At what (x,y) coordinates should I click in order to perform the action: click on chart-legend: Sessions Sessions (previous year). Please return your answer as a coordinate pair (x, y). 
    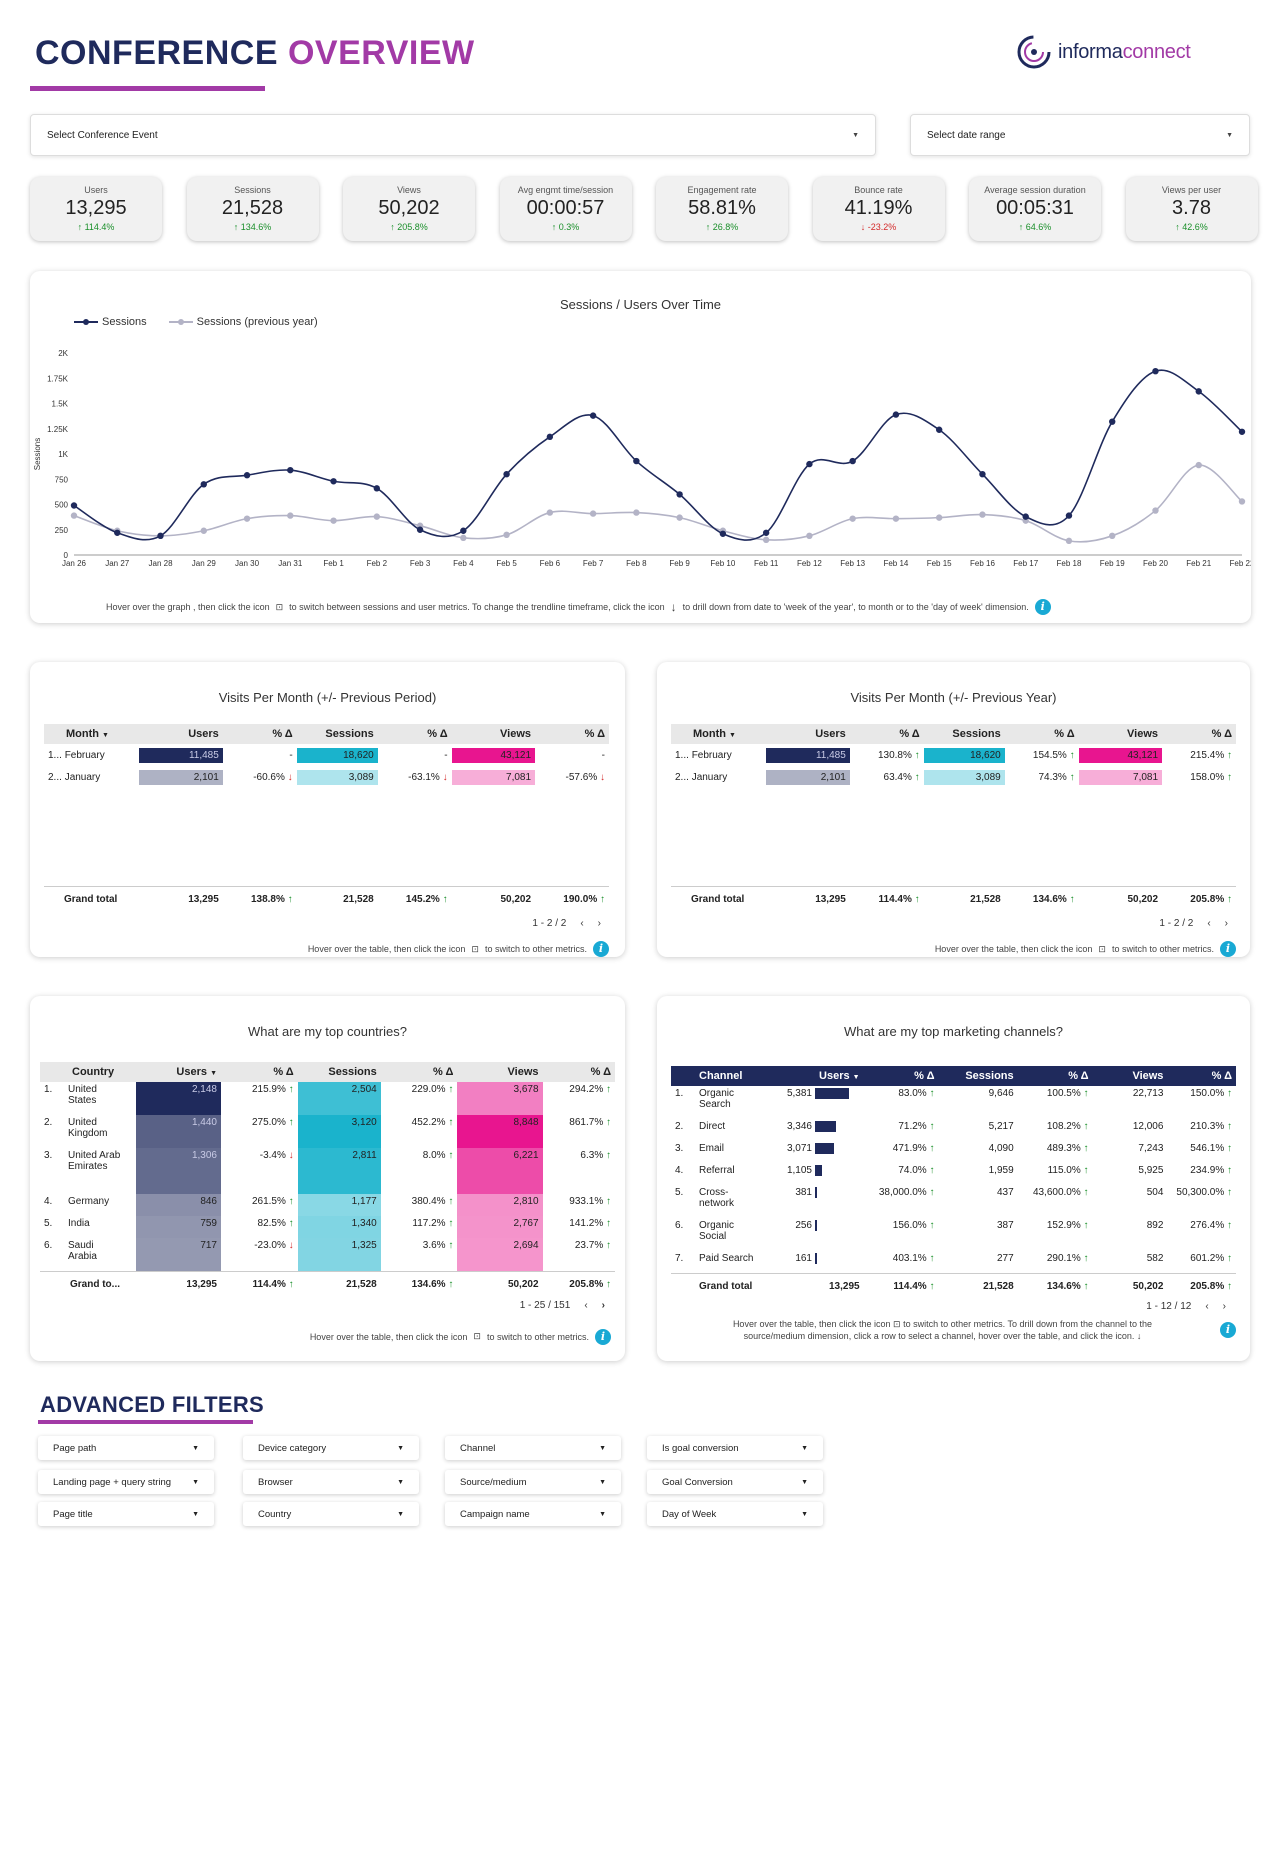
    Looking at the image, I should click on (196, 322).